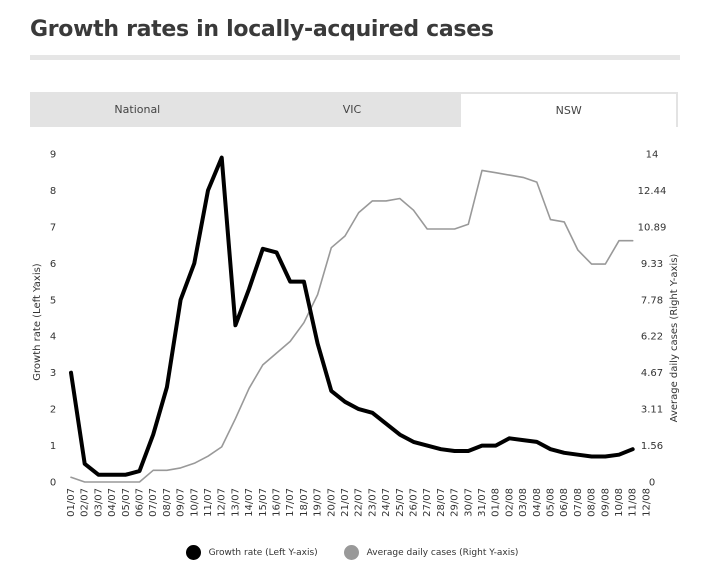  Describe the element at coordinates (318, 502) in the screenshot. I see `x-tick-label: 19/07` at that location.